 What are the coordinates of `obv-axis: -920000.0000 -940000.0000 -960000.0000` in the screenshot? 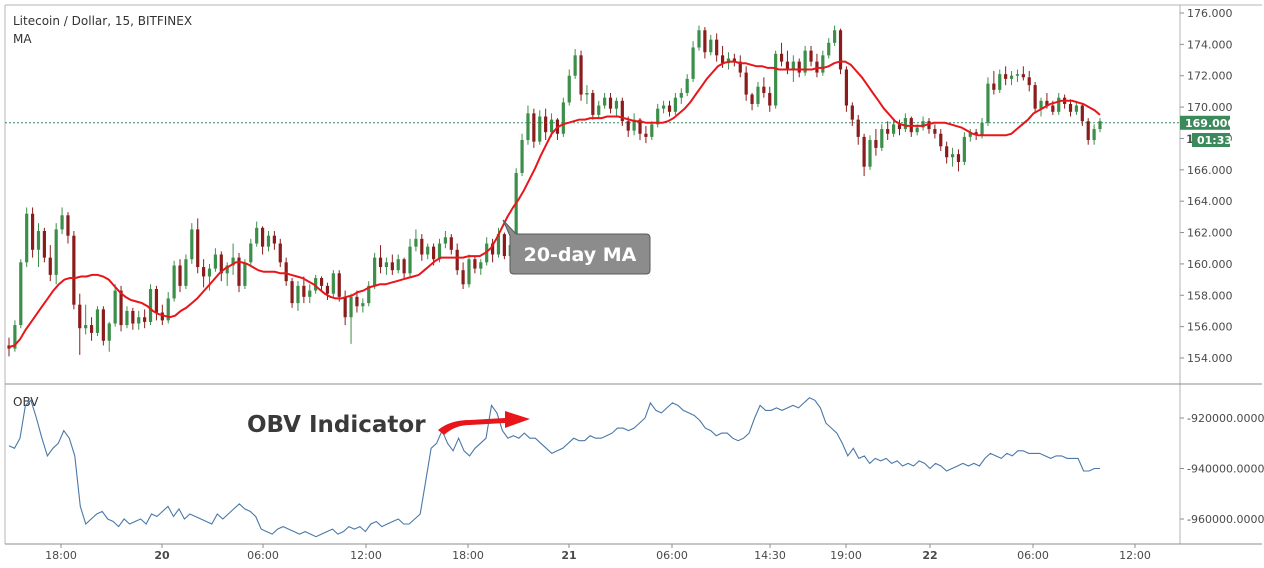 It's located at (1222, 469).